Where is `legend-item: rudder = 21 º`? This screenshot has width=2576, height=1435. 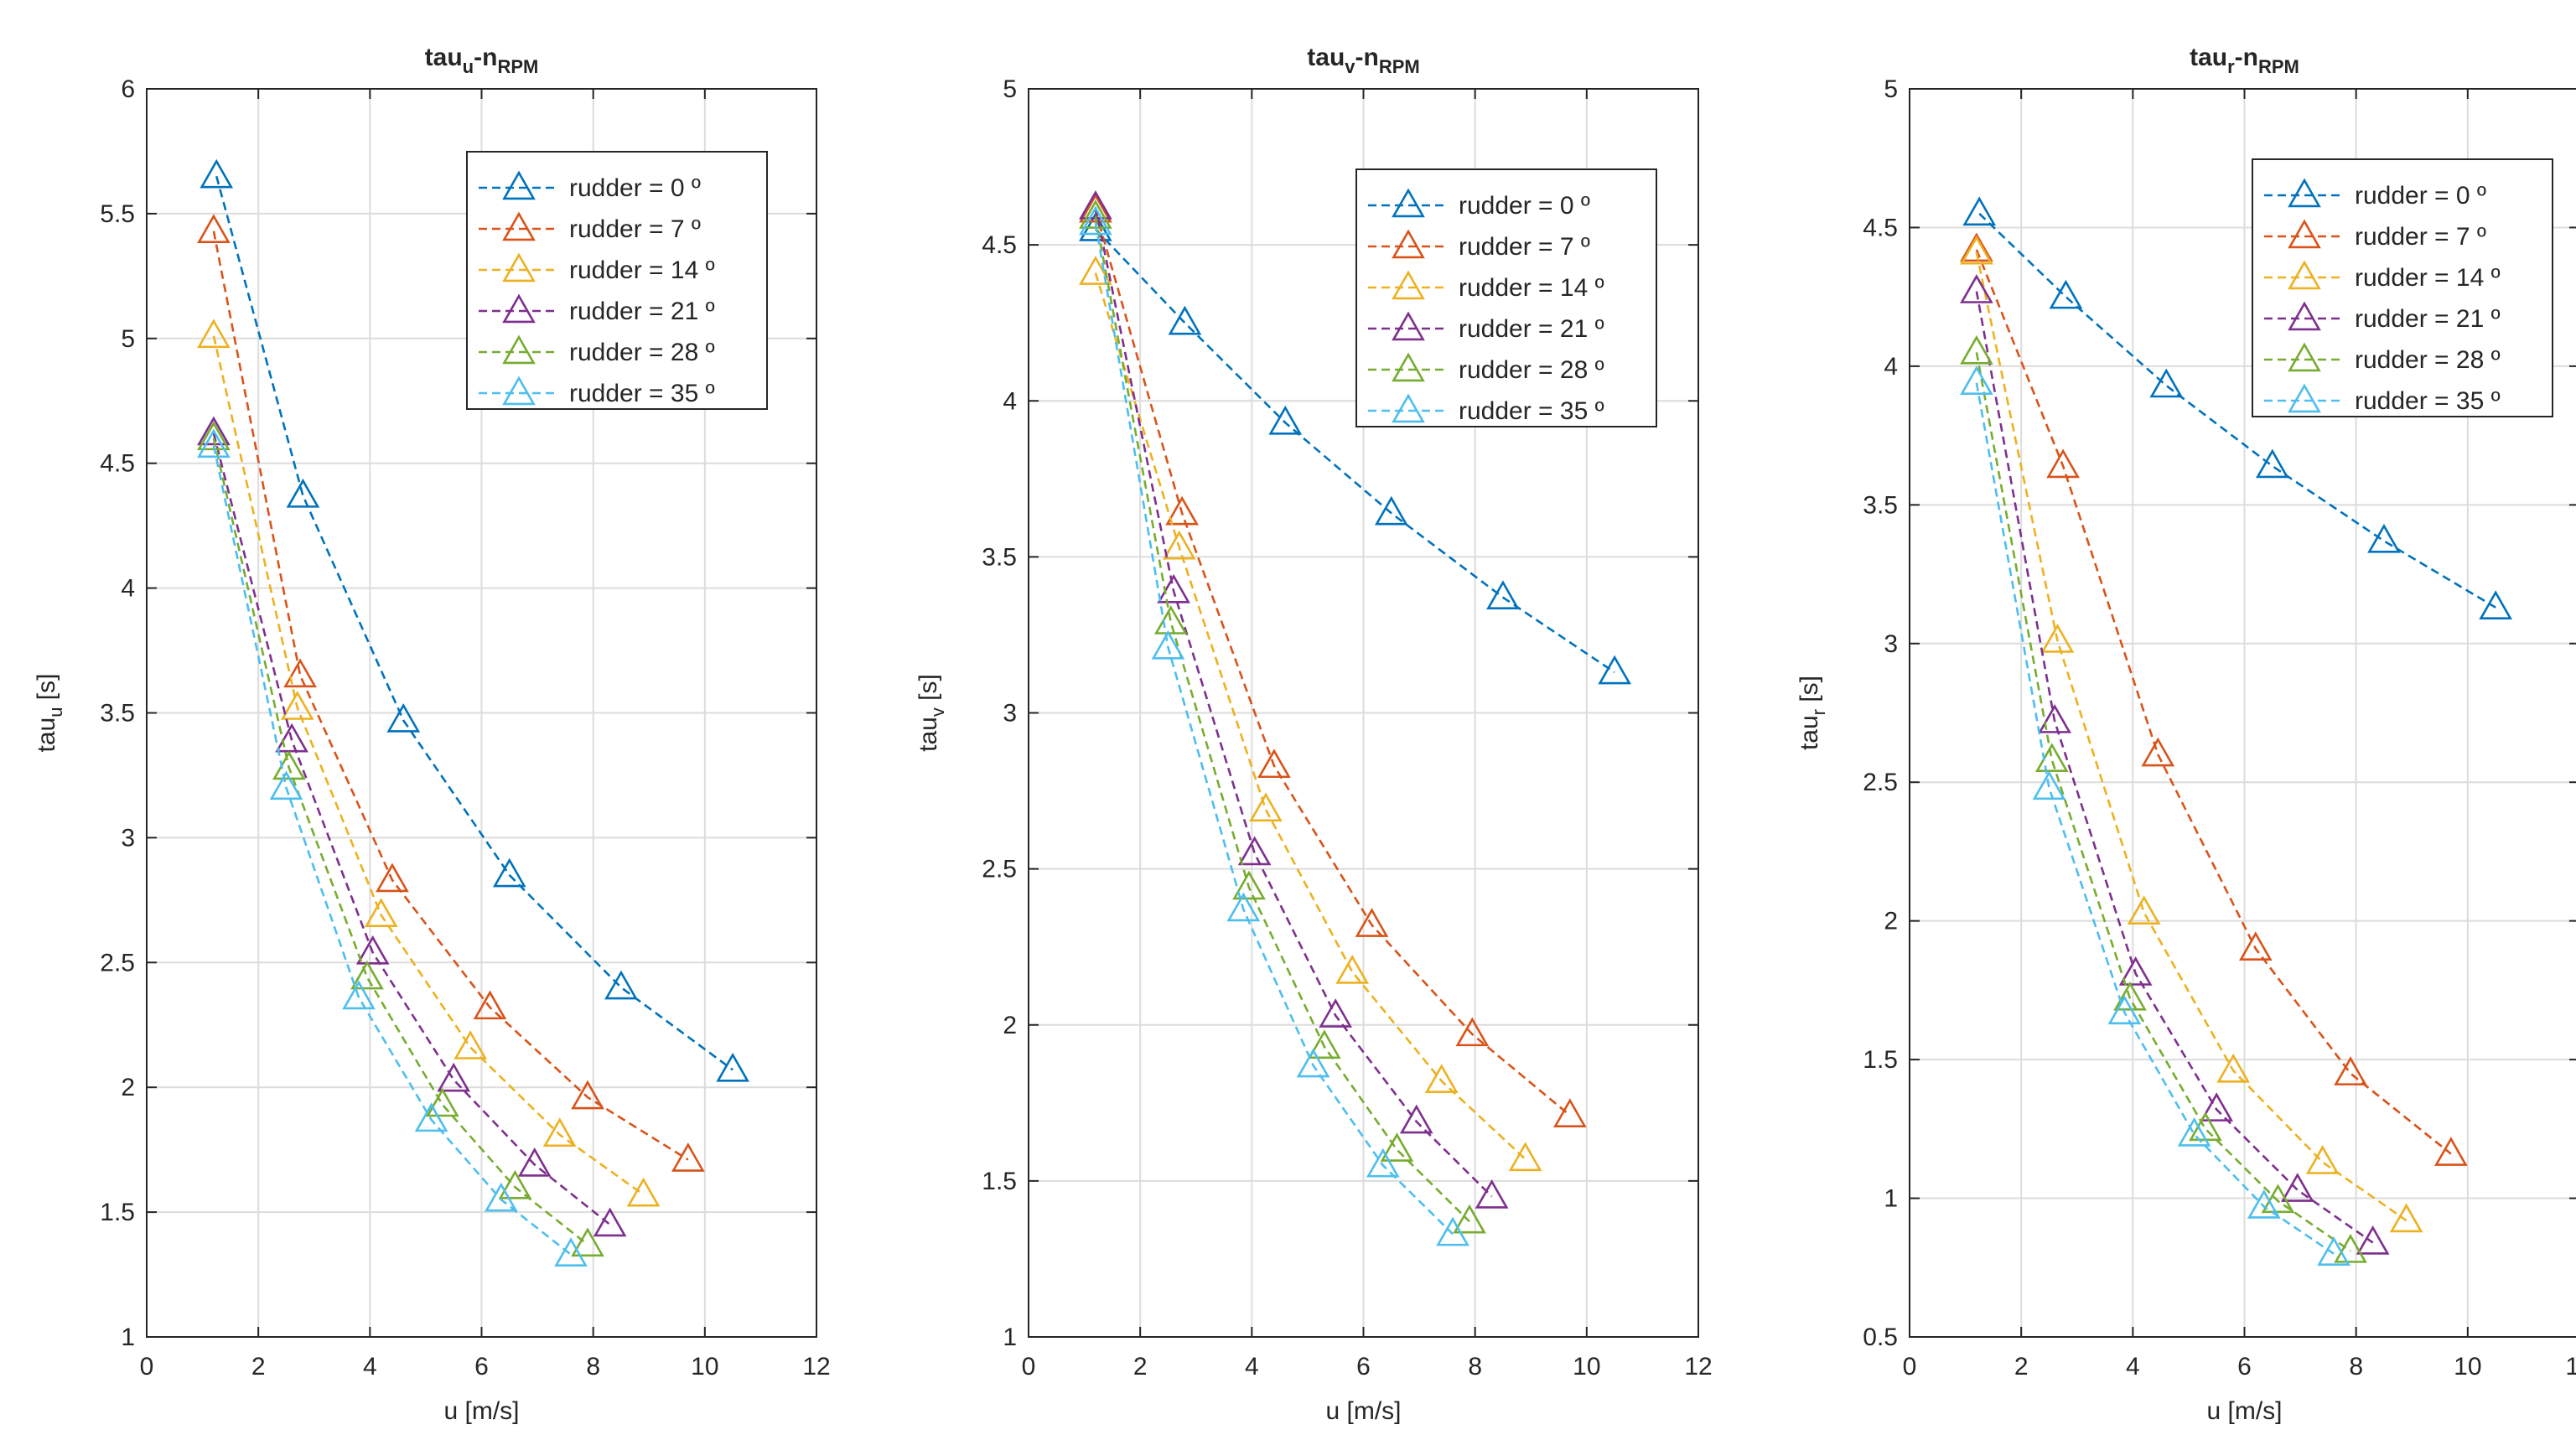 legend-item: rudder = 21 º is located at coordinates (2382, 317).